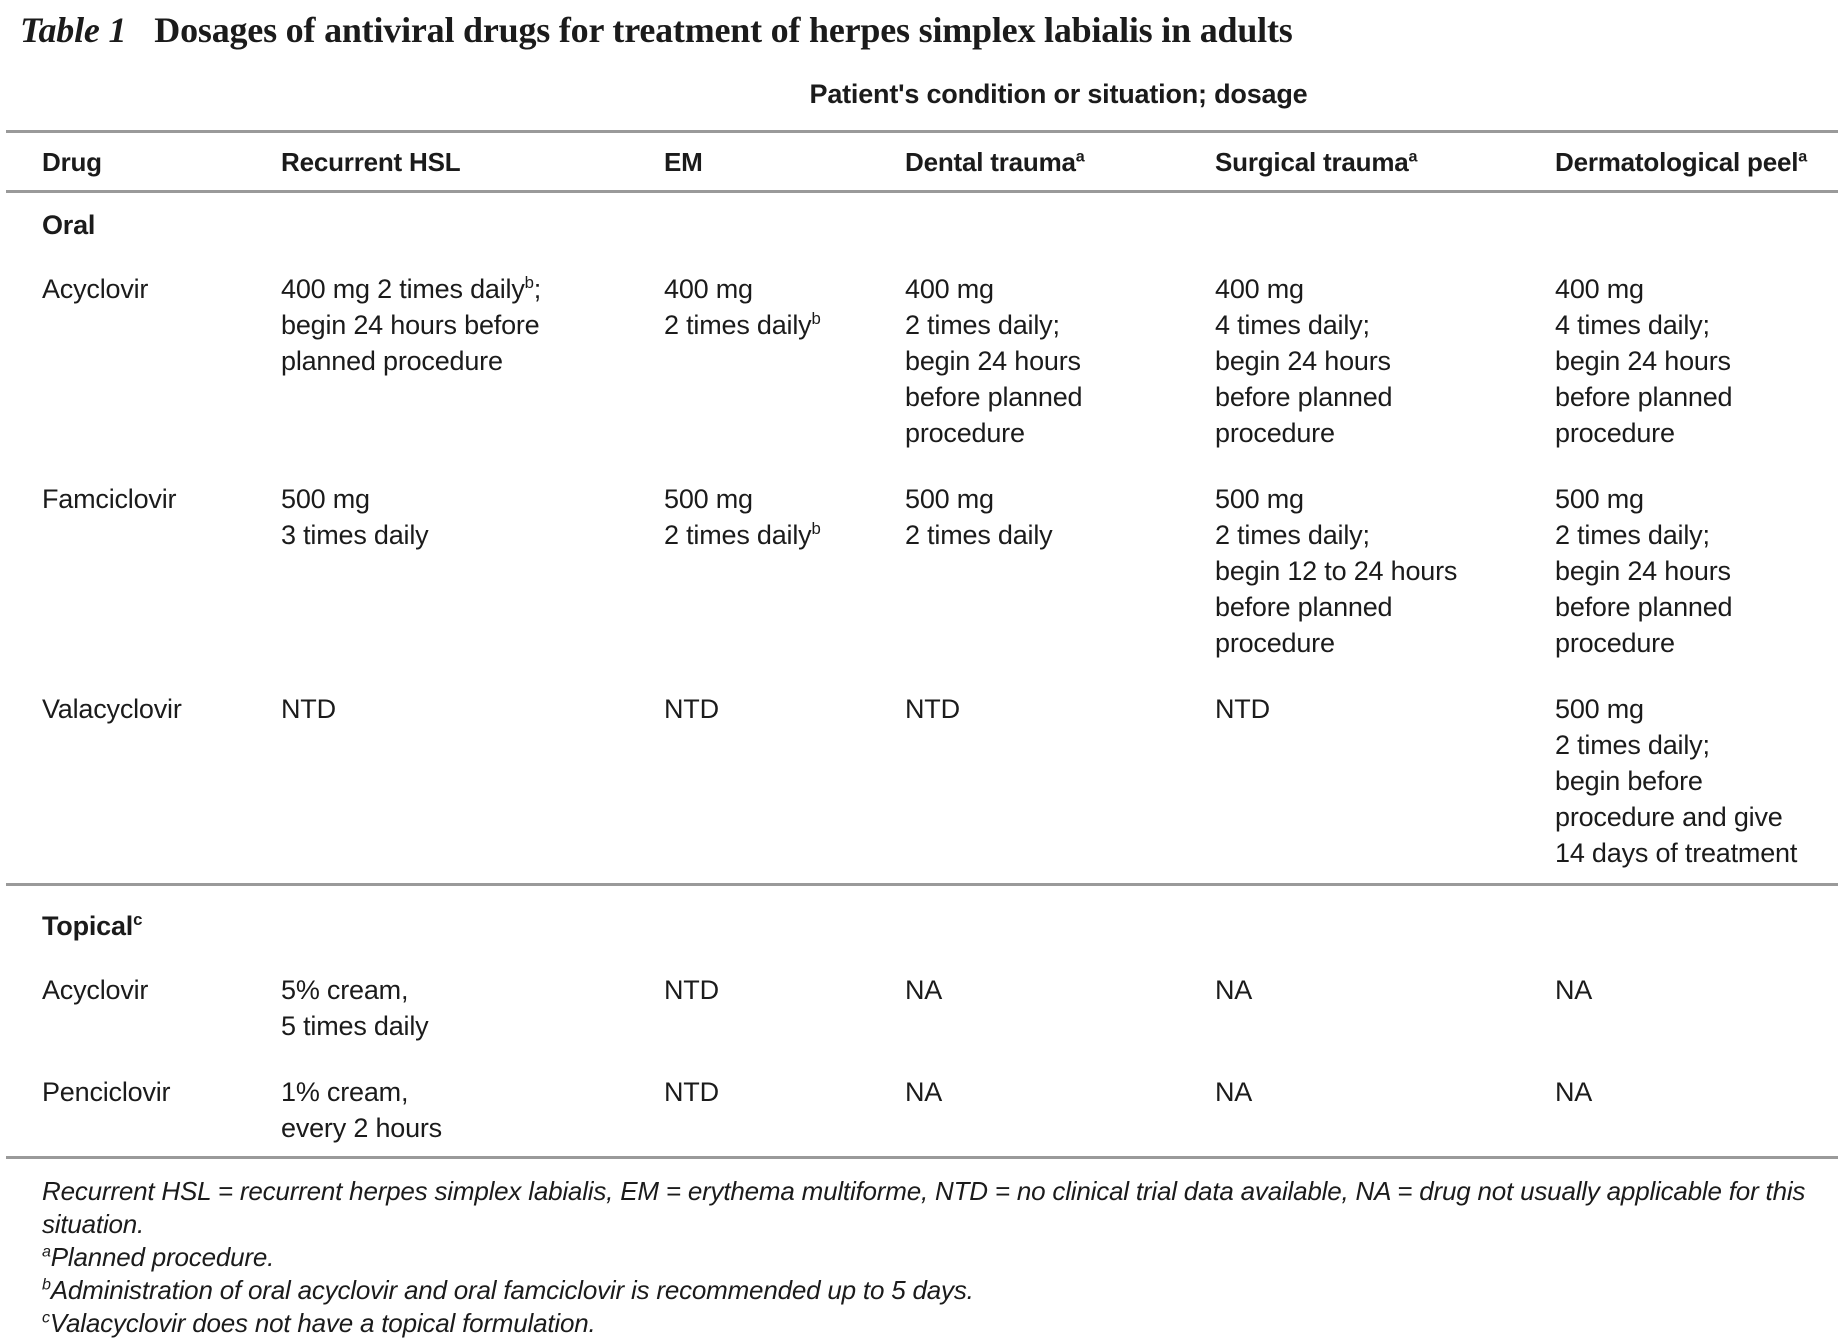  Describe the element at coordinates (472, 1008) in the screenshot. I see `dosage-cell: 5% cream, 5 times daily` at that location.